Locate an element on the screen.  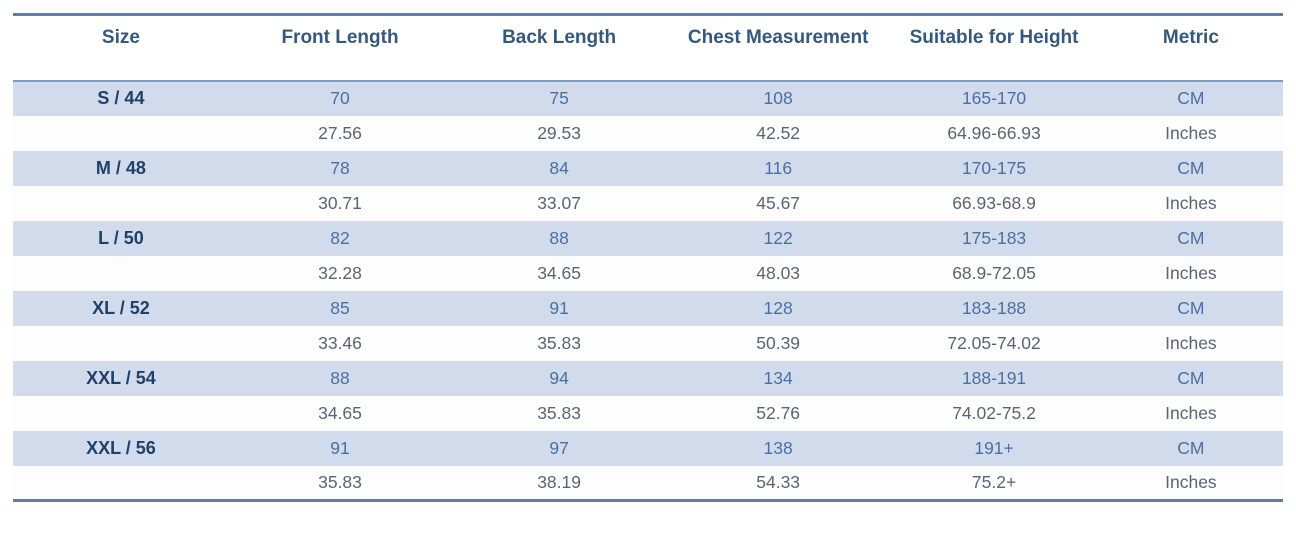
table-row-l50-inches: 32.28 34.65 48.03 68.9-72.05 Inches is located at coordinates (648, 273).